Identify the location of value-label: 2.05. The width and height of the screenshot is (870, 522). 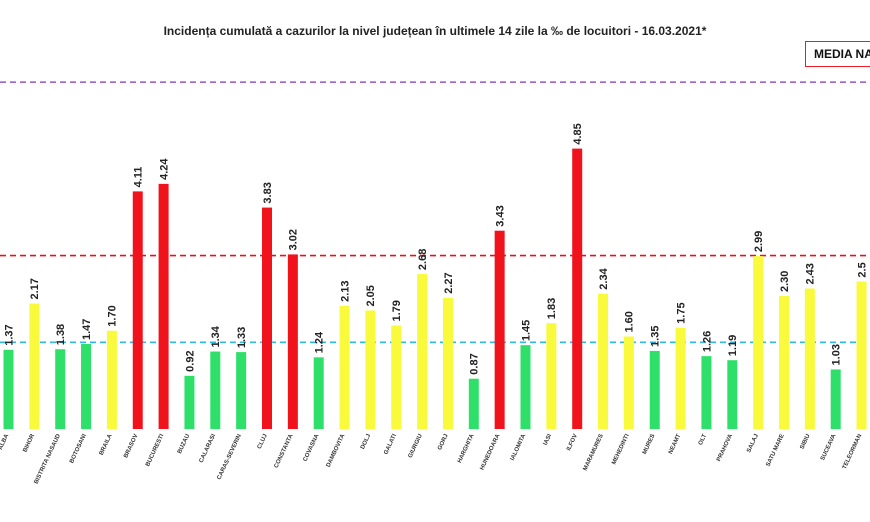
(371, 295).